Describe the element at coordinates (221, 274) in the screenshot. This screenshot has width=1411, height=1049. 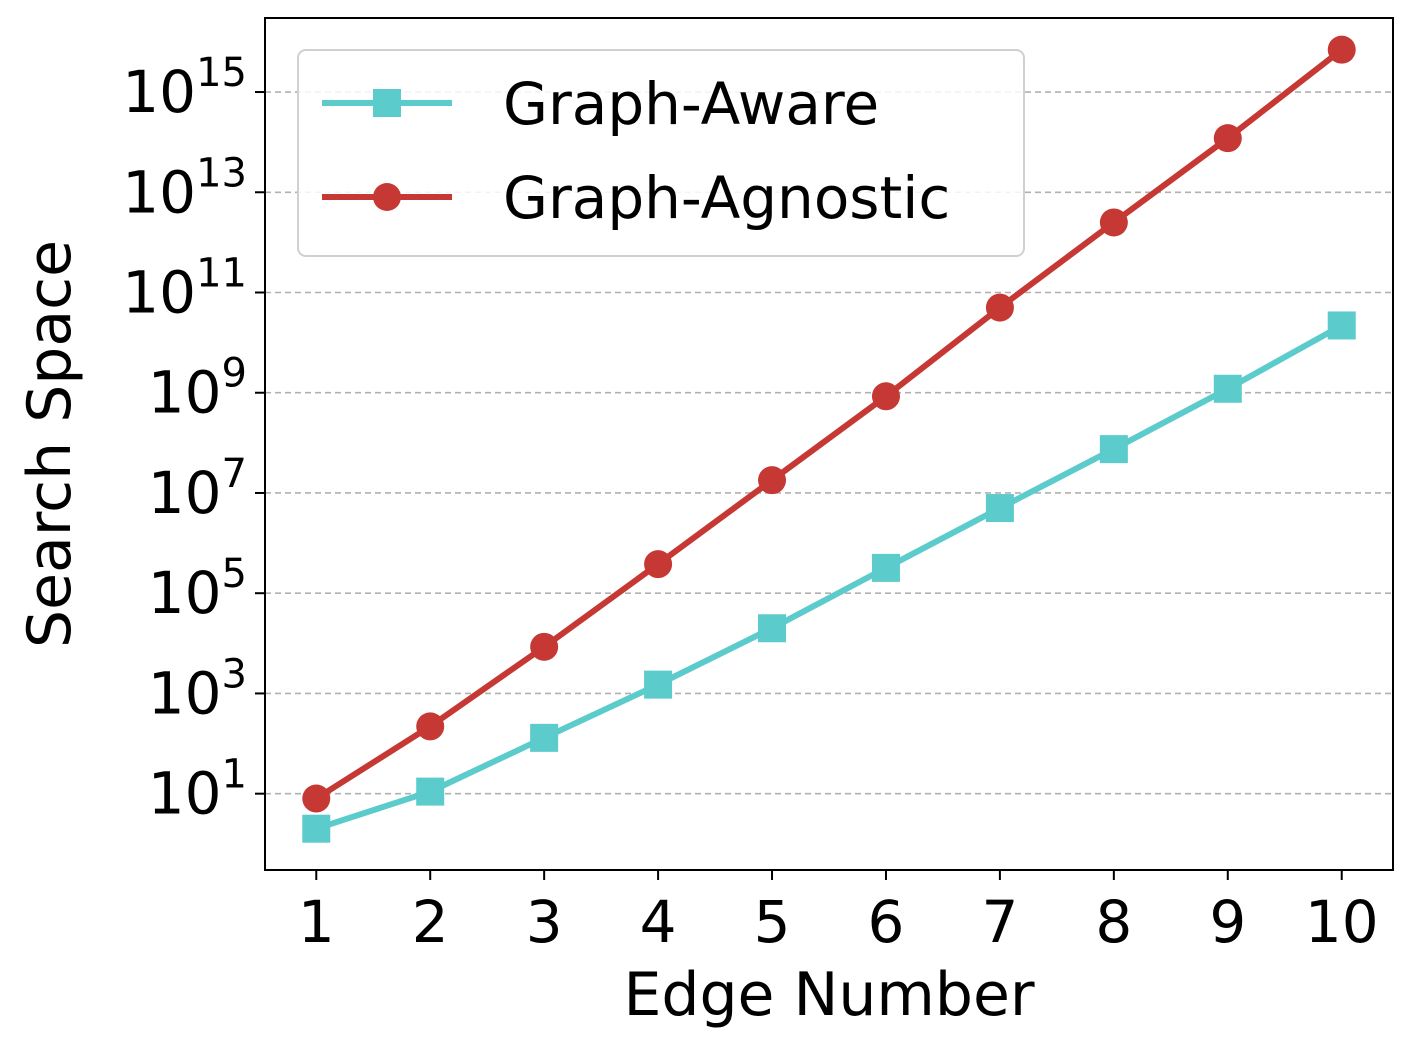
I see `y-tick-exponent: 11` at that location.